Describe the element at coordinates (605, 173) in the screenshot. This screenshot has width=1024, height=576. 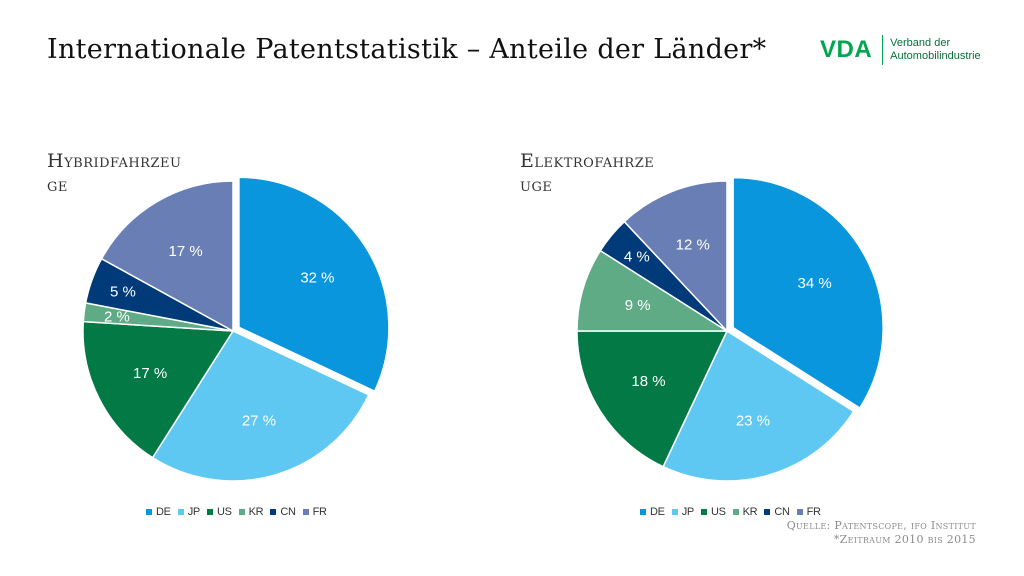
I see `chart-title-elektro: Elektrofahrze uge` at that location.